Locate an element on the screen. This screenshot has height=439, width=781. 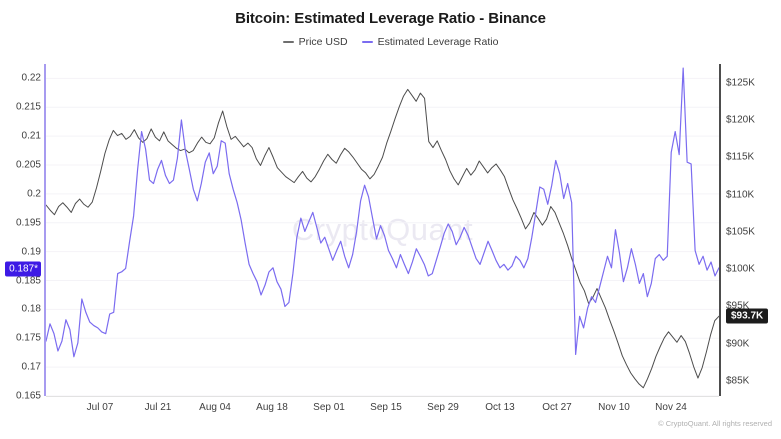
right-axis-tick-label: $85K is located at coordinates (738, 381).